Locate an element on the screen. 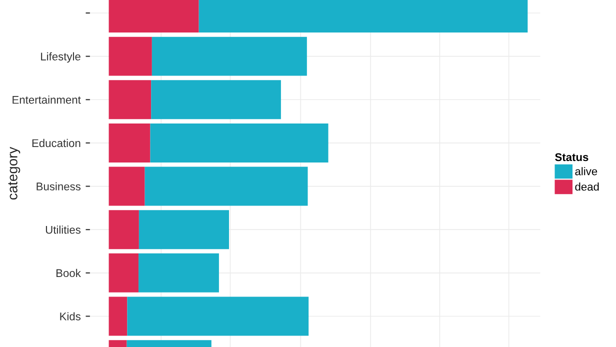 The height and width of the screenshot is (347, 616). y-tick-label: Kids is located at coordinates (70, 316).